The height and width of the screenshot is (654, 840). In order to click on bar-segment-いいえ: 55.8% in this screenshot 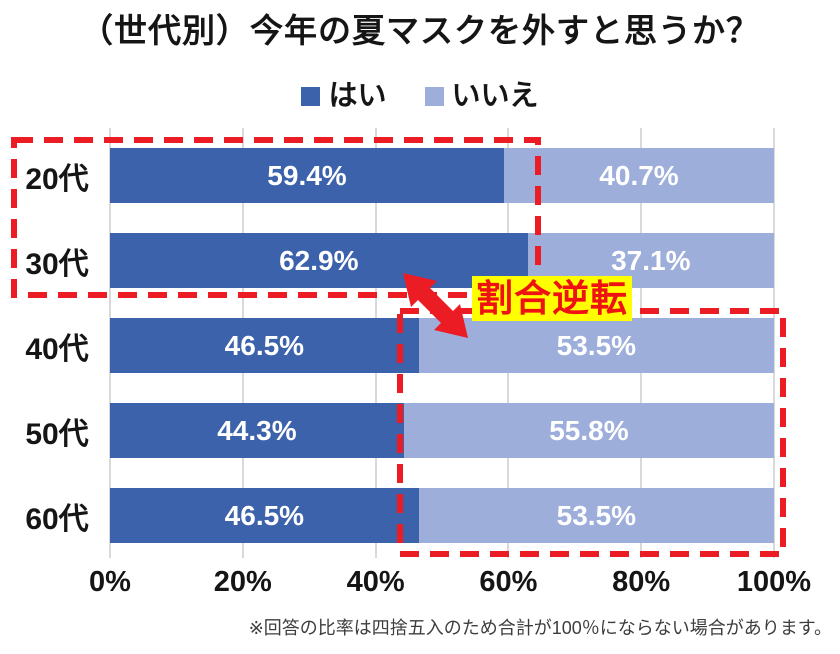, I will do `click(588, 430)`.